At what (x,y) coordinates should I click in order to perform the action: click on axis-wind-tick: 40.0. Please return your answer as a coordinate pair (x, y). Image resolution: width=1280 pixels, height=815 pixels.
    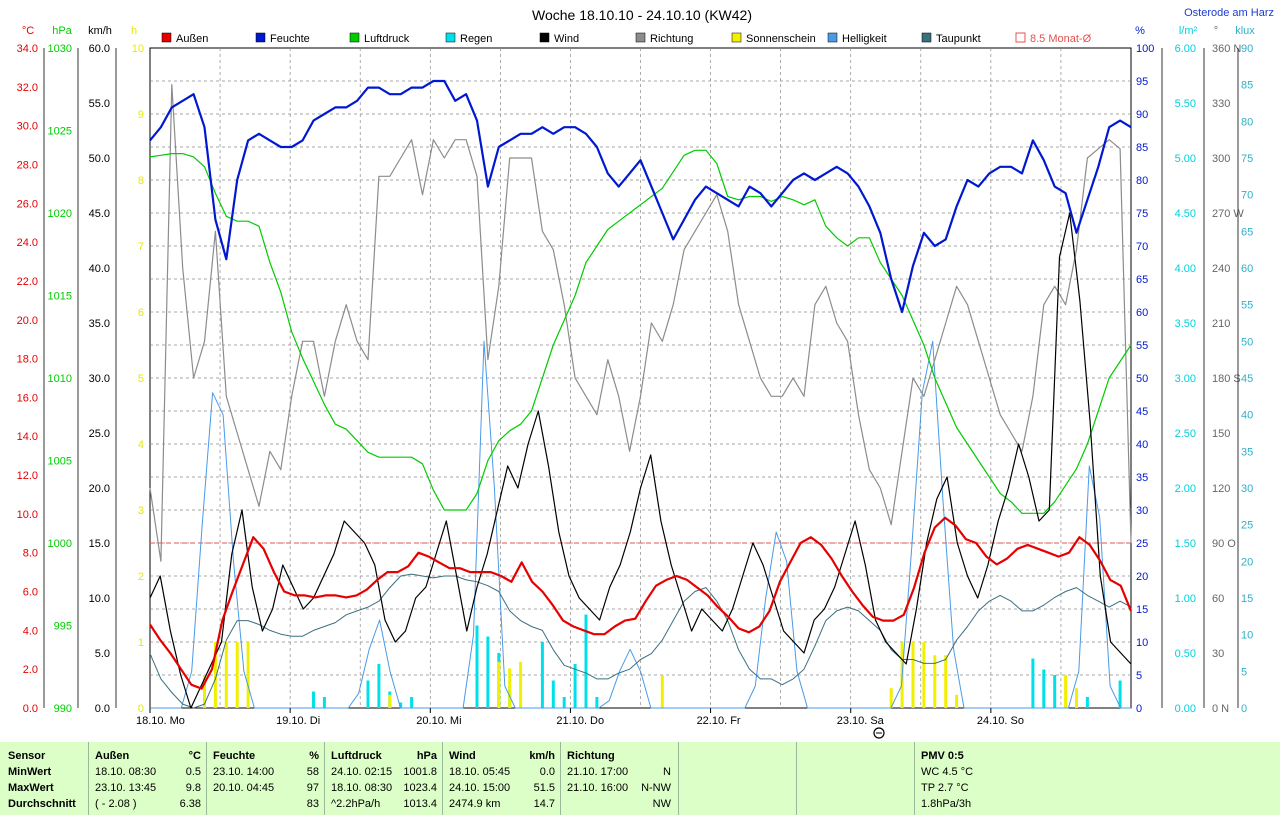
    Looking at the image, I should click on (99, 269).